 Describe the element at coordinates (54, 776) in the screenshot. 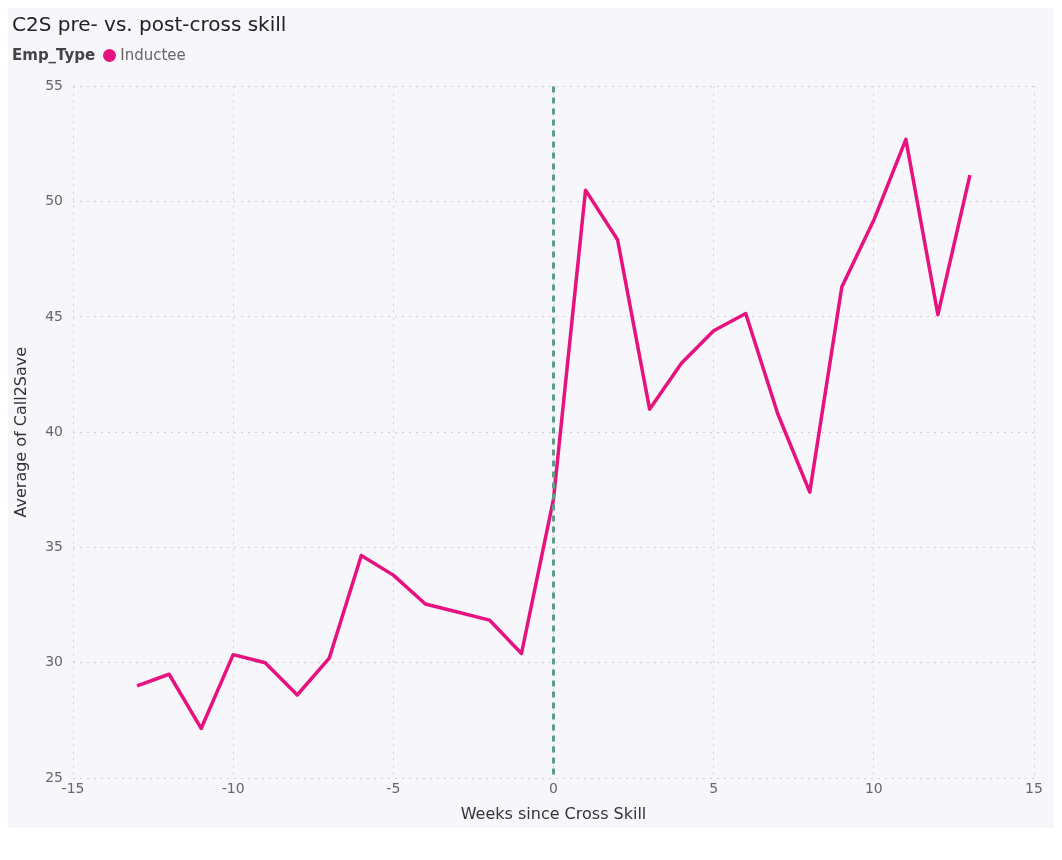

I see `y-tick-label: 25` at that location.